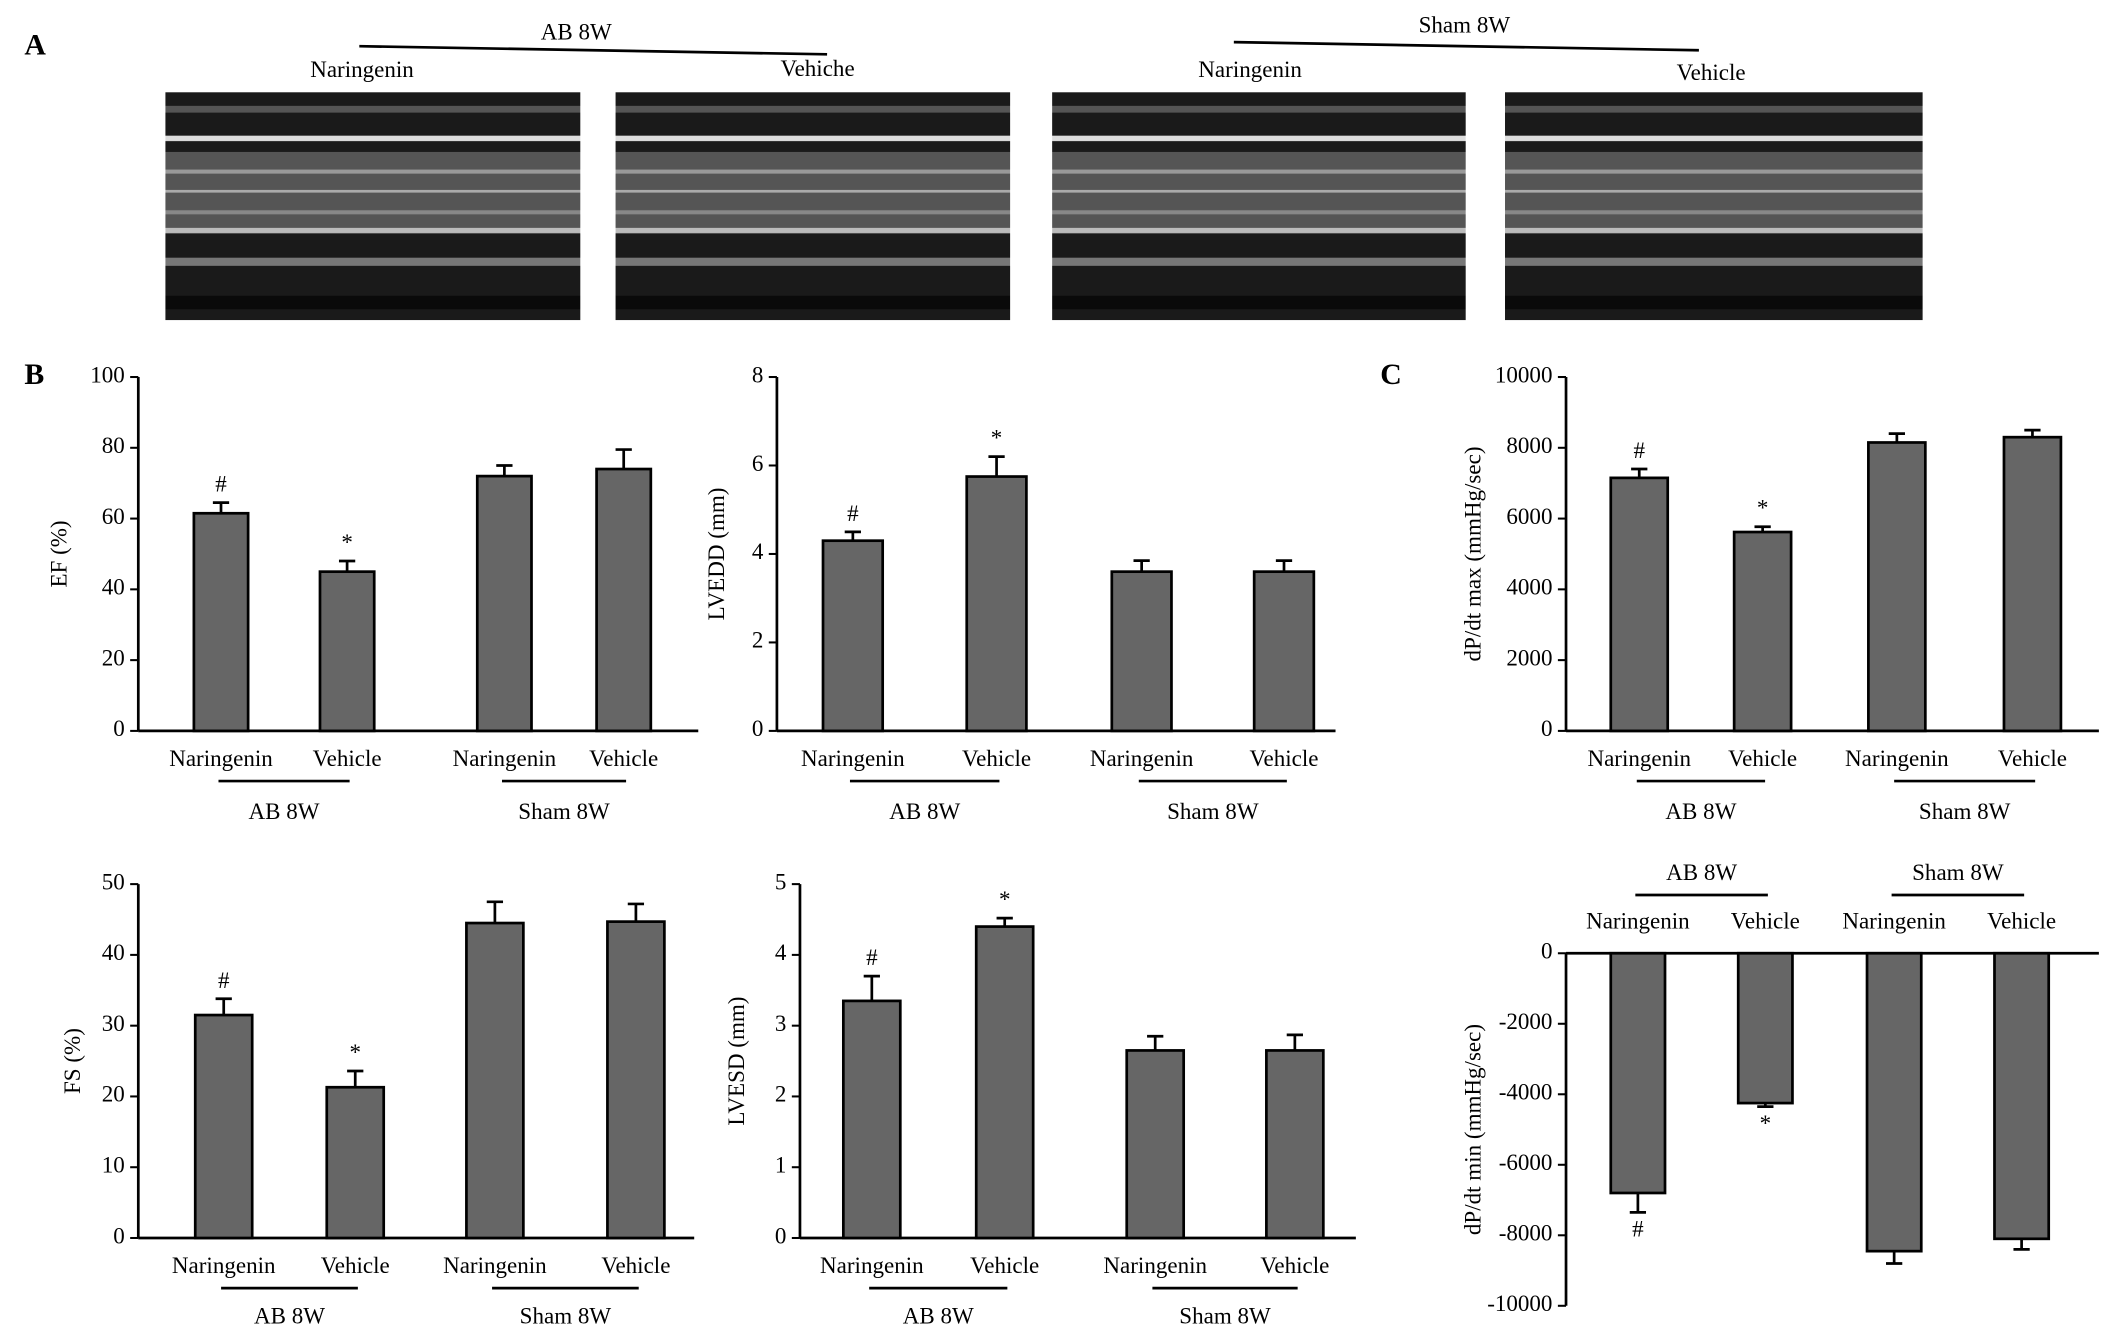  Describe the element at coordinates (113, 1094) in the screenshot. I see `y-tick-label: 20` at that location.